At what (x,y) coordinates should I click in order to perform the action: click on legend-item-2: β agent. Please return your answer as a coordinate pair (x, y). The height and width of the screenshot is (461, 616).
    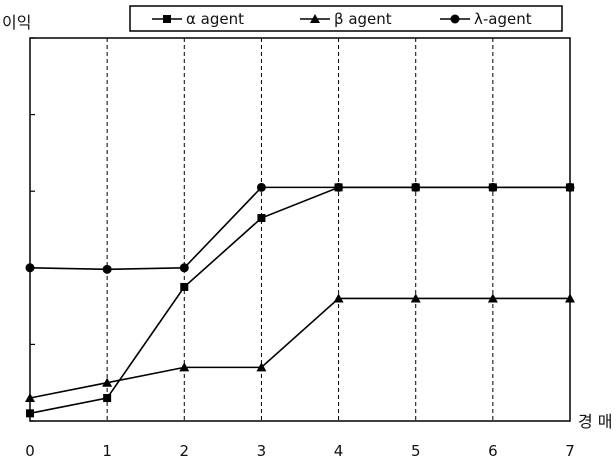
    Looking at the image, I should click on (346, 19).